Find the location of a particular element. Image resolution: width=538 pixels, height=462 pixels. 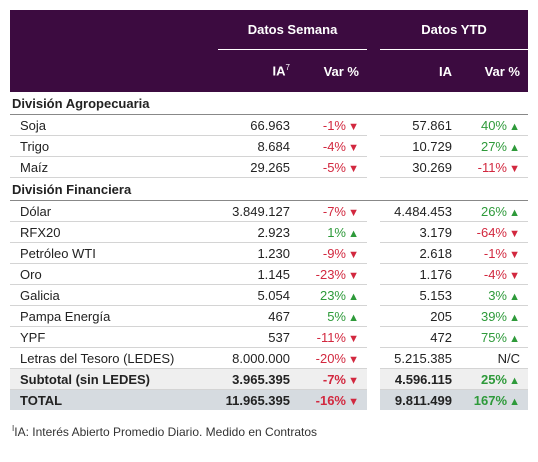

table-row: RFX20 2.923 1% ▲ 3.179 -64% ▼ is located at coordinates (269, 232).